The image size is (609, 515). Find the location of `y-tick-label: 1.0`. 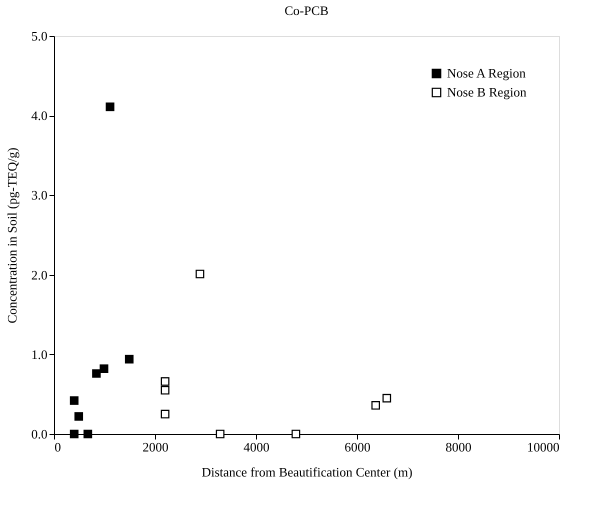

y-tick-label: 1.0 is located at coordinates (39, 354).